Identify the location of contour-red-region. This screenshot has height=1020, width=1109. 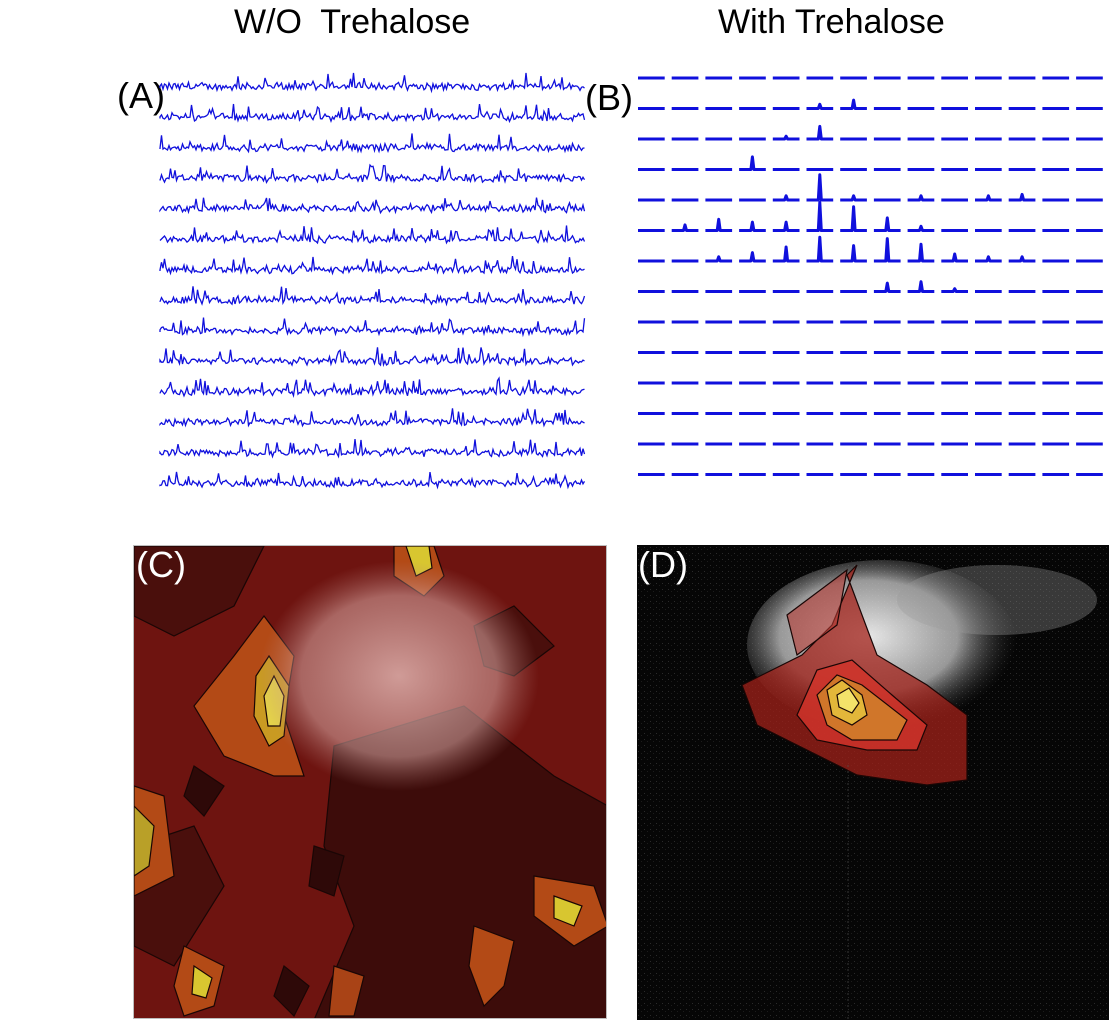
(817, 612).